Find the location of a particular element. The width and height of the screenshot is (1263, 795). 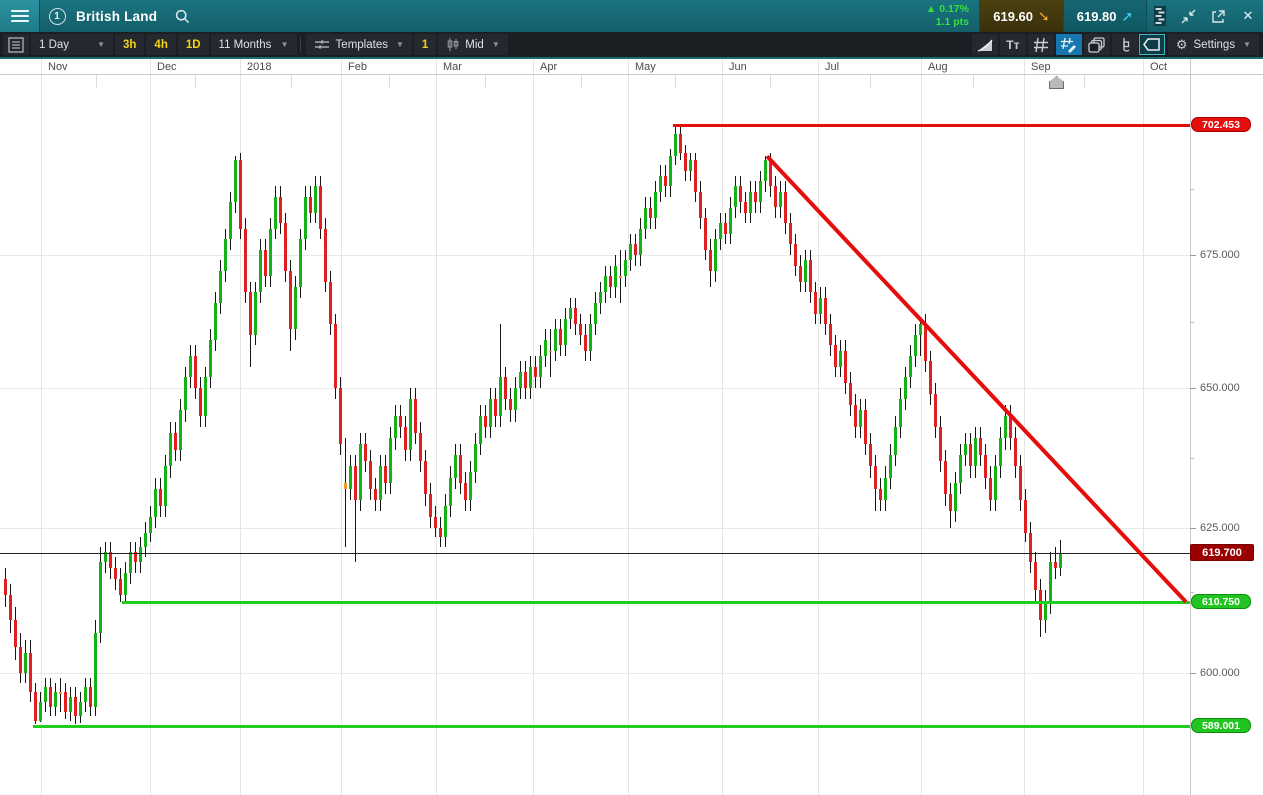

close-window-button: ✕ is located at coordinates (1248, 16).